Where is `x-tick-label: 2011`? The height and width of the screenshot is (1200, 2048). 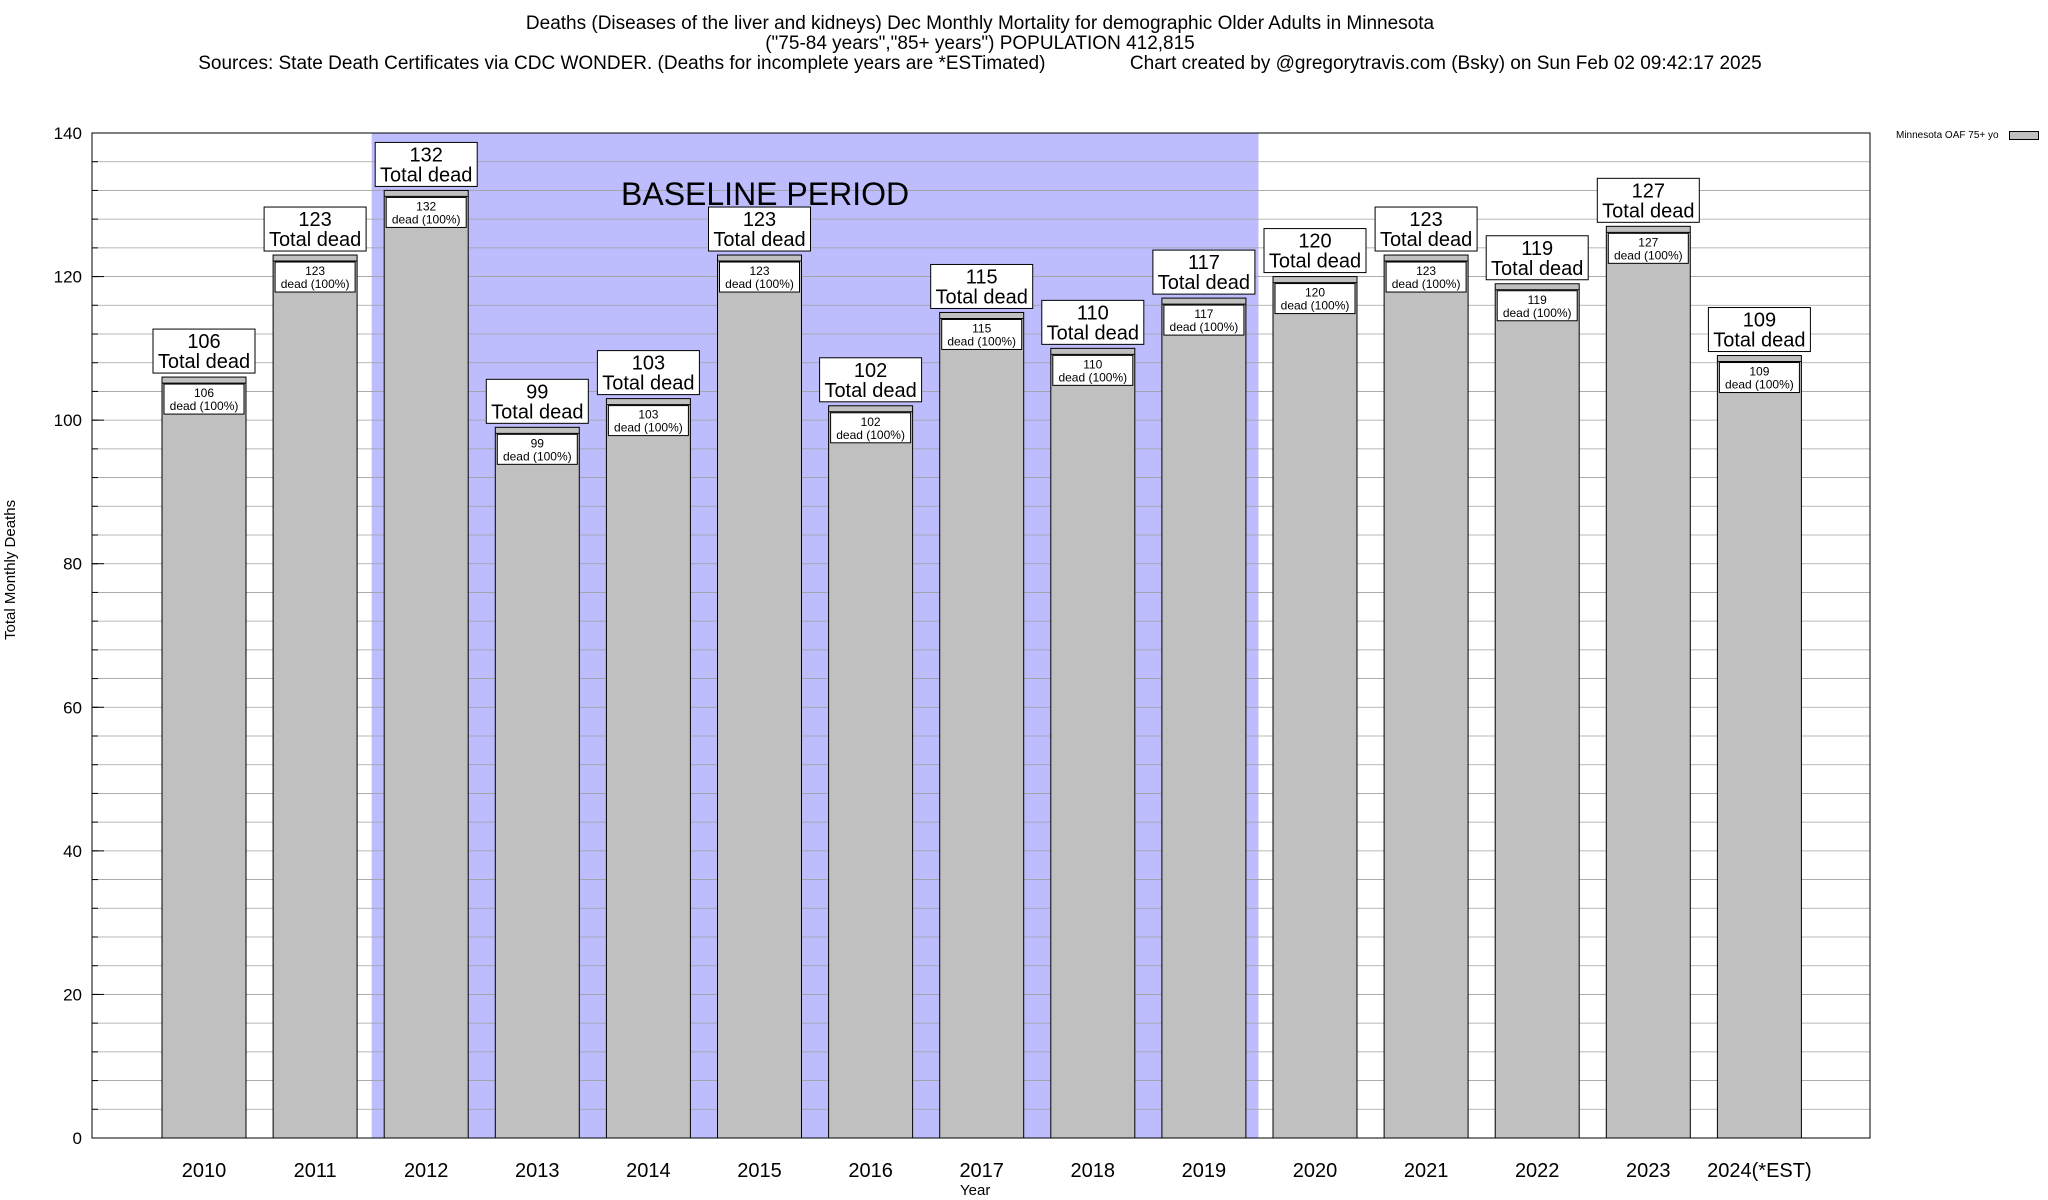 x-tick-label: 2011 is located at coordinates (315, 1171).